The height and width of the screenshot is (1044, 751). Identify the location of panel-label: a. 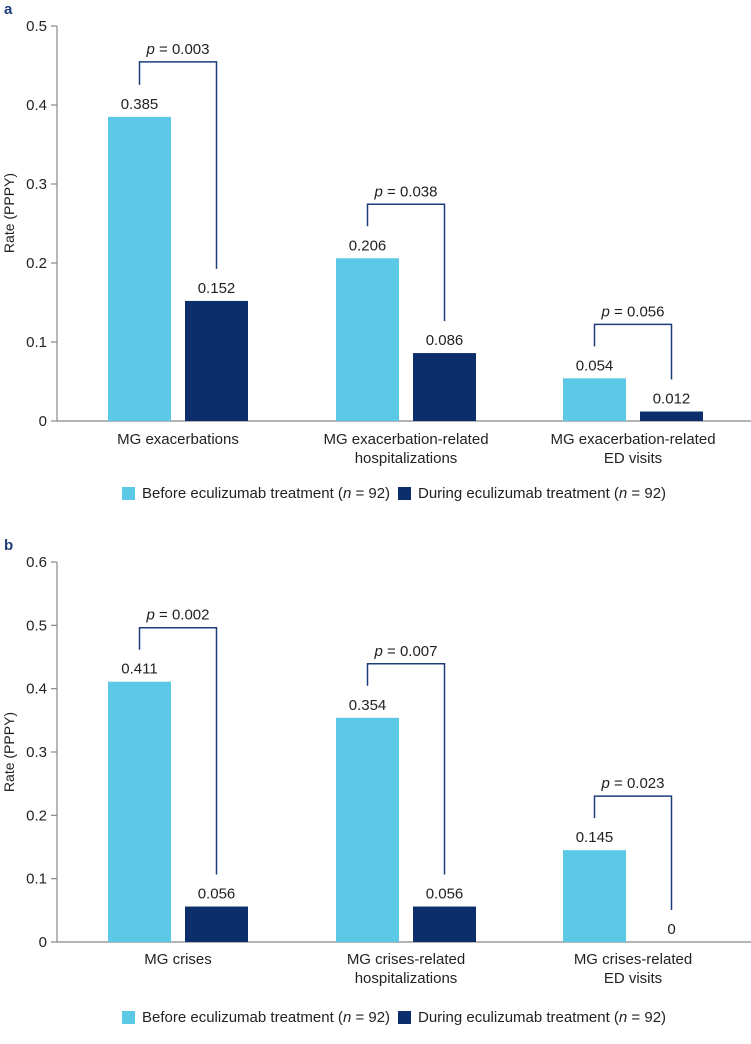
(8, 9).